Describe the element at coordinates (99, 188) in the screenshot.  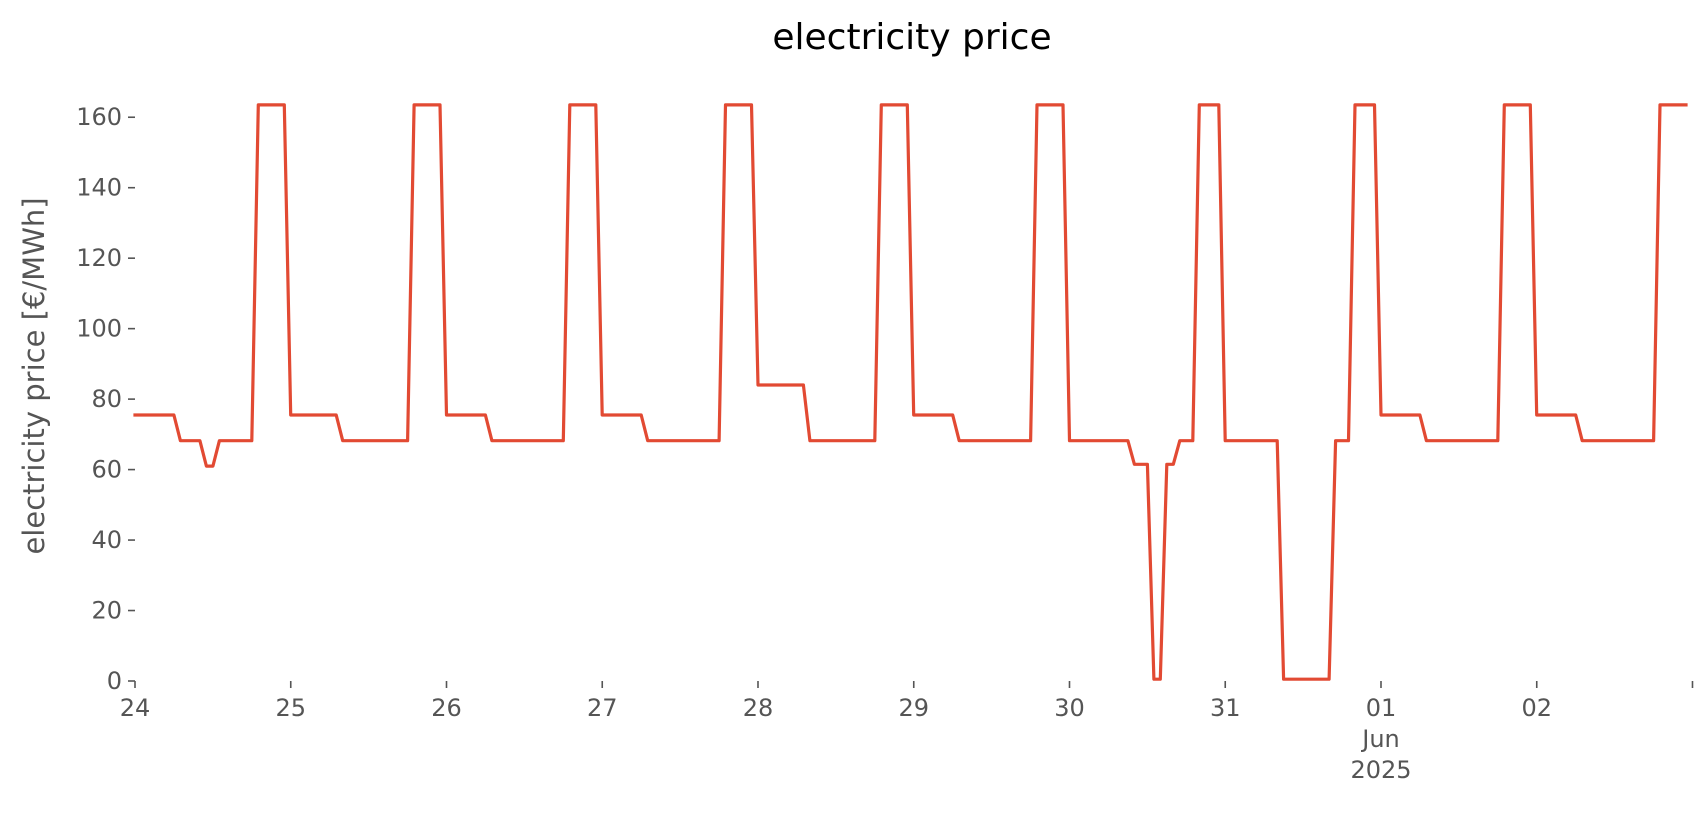
I see `y-tick-label: 140` at that location.